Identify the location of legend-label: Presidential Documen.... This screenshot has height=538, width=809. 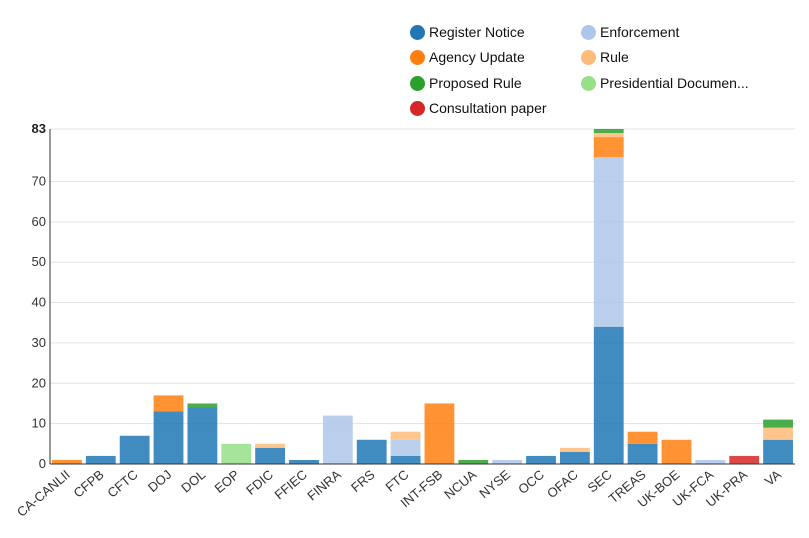
(674, 83).